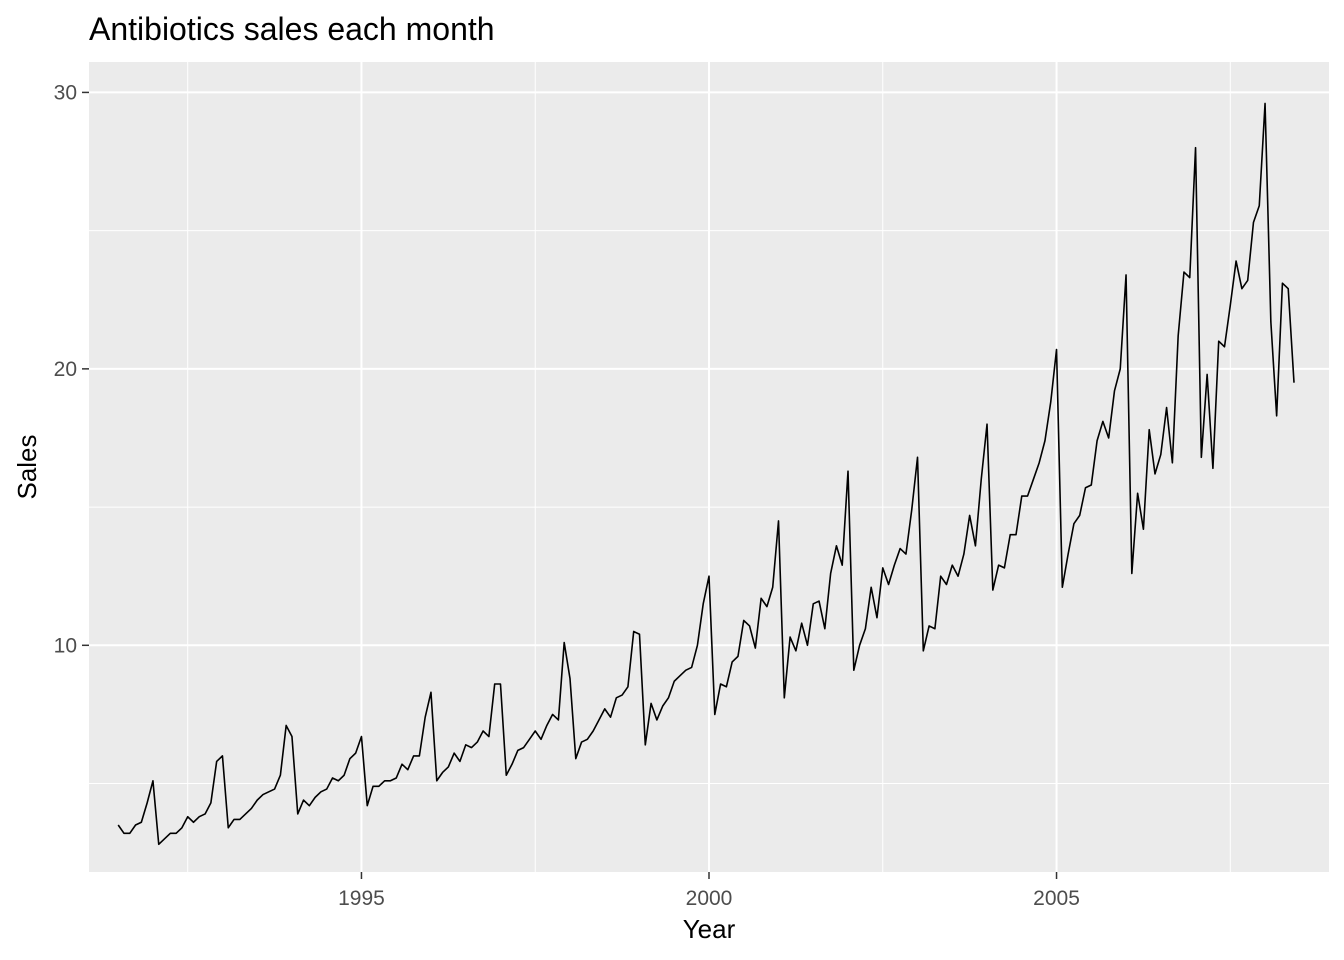  Describe the element at coordinates (361, 898) in the screenshot. I see `x-tick-label: 1995` at that location.